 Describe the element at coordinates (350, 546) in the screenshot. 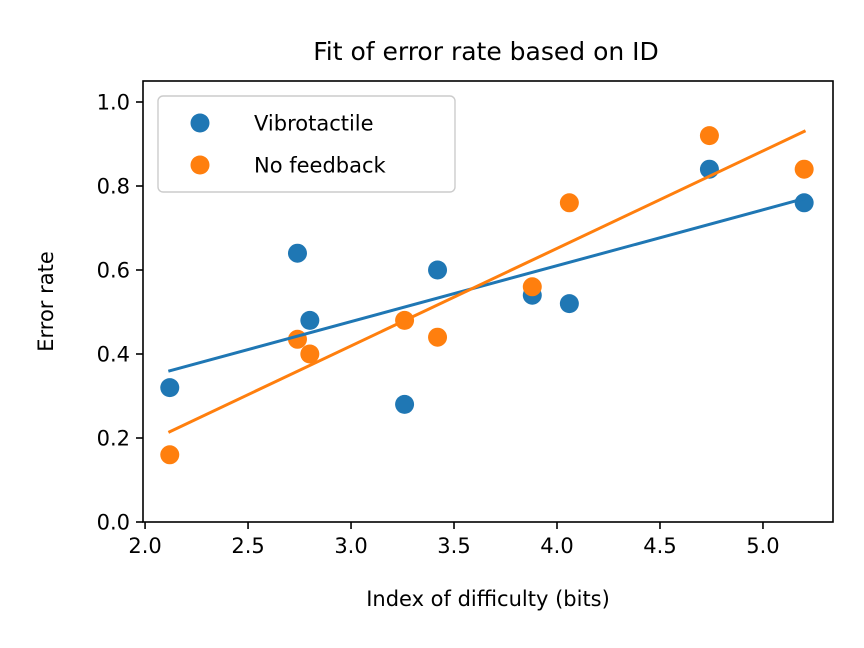

I see `x-tick-label: 3.0` at that location.